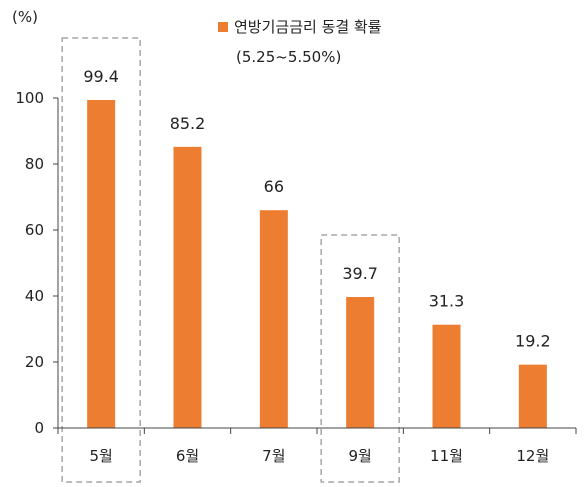 The width and height of the screenshot is (588, 487). Describe the element at coordinates (308, 27) in the screenshot. I see `legend-label: 연방기금금리 동결 확률` at that location.